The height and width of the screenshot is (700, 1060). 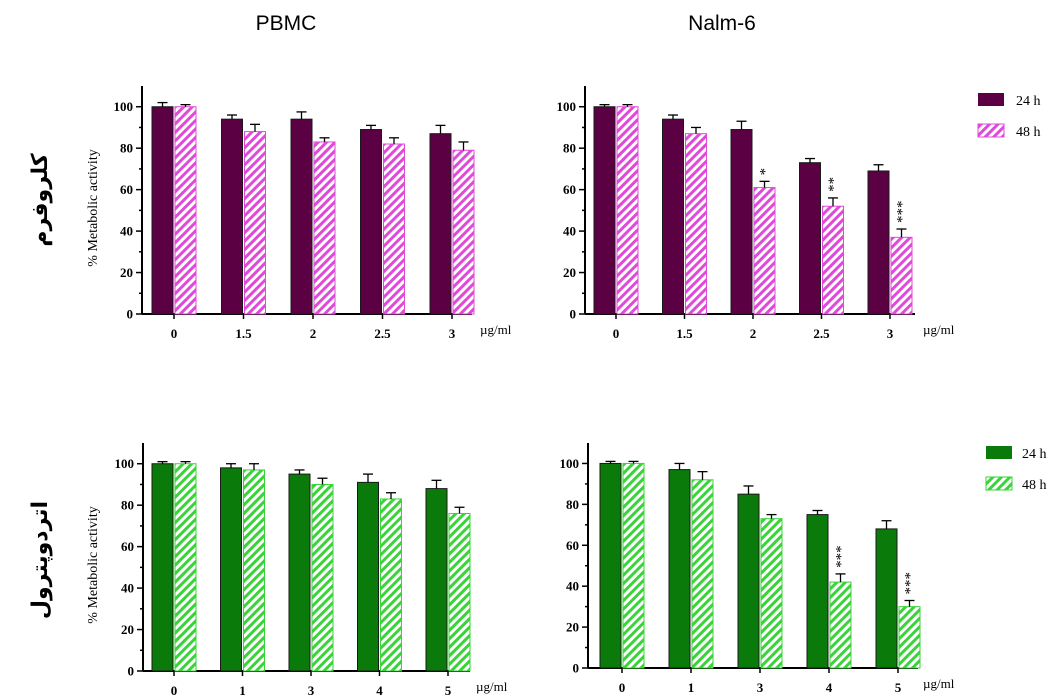 What do you see at coordinates (1016, 469) in the screenshot?
I see `legend-green: 24 h 48 h` at bounding box center [1016, 469].